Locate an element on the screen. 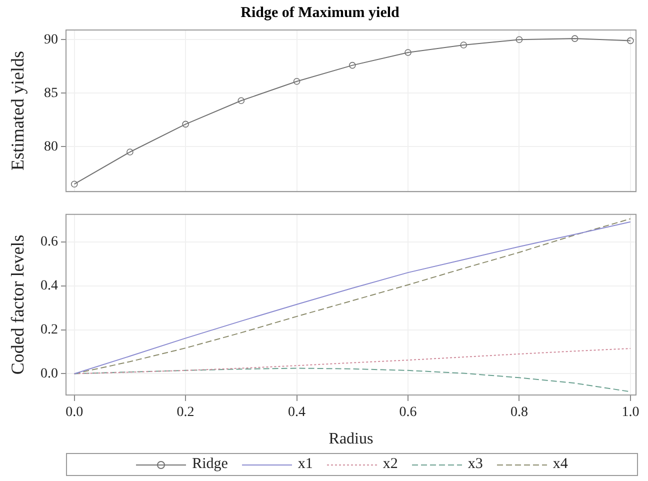 The height and width of the screenshot is (481, 648). x-axis-title: Radius is located at coordinates (351, 439).